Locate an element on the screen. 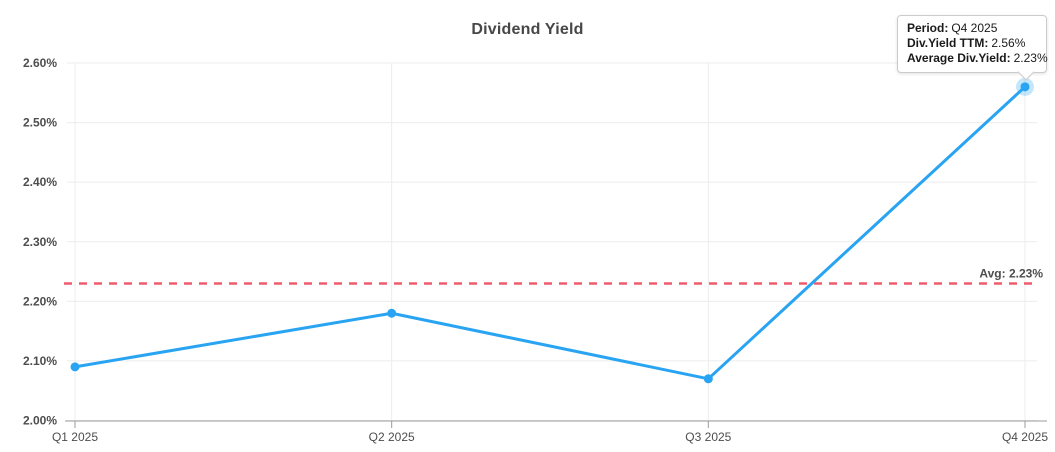  x-axis-label-q2-2025: Q2 2025 is located at coordinates (392, 437).